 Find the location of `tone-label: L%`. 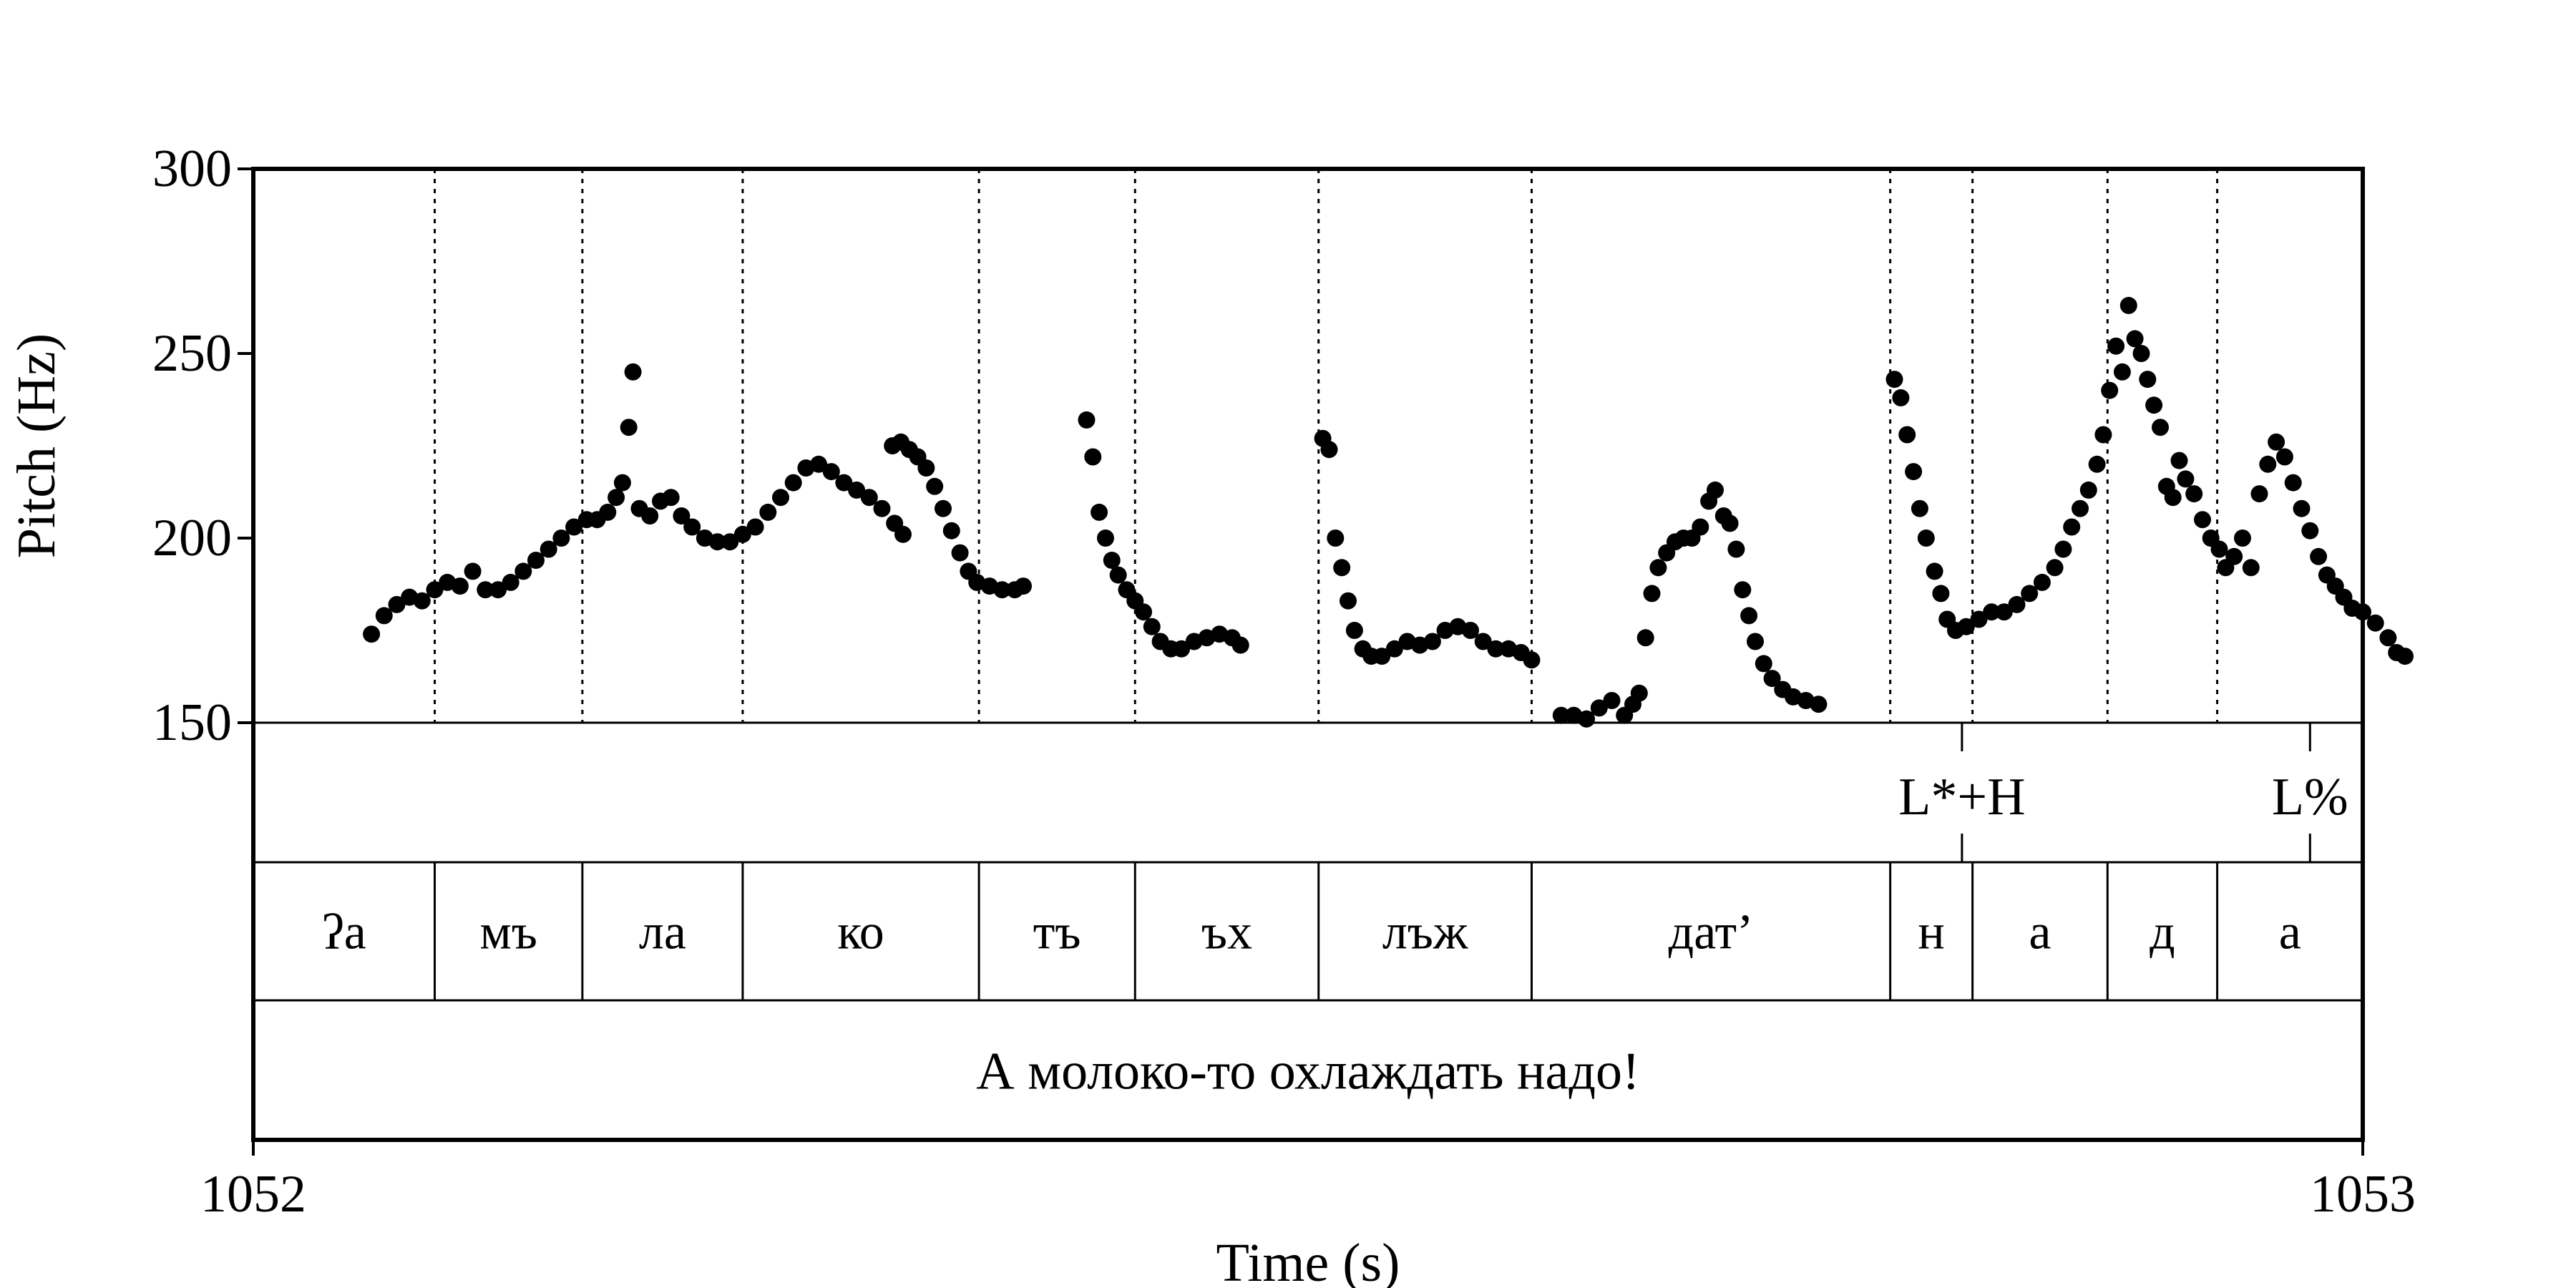

tone-label: L% is located at coordinates (2310, 797).